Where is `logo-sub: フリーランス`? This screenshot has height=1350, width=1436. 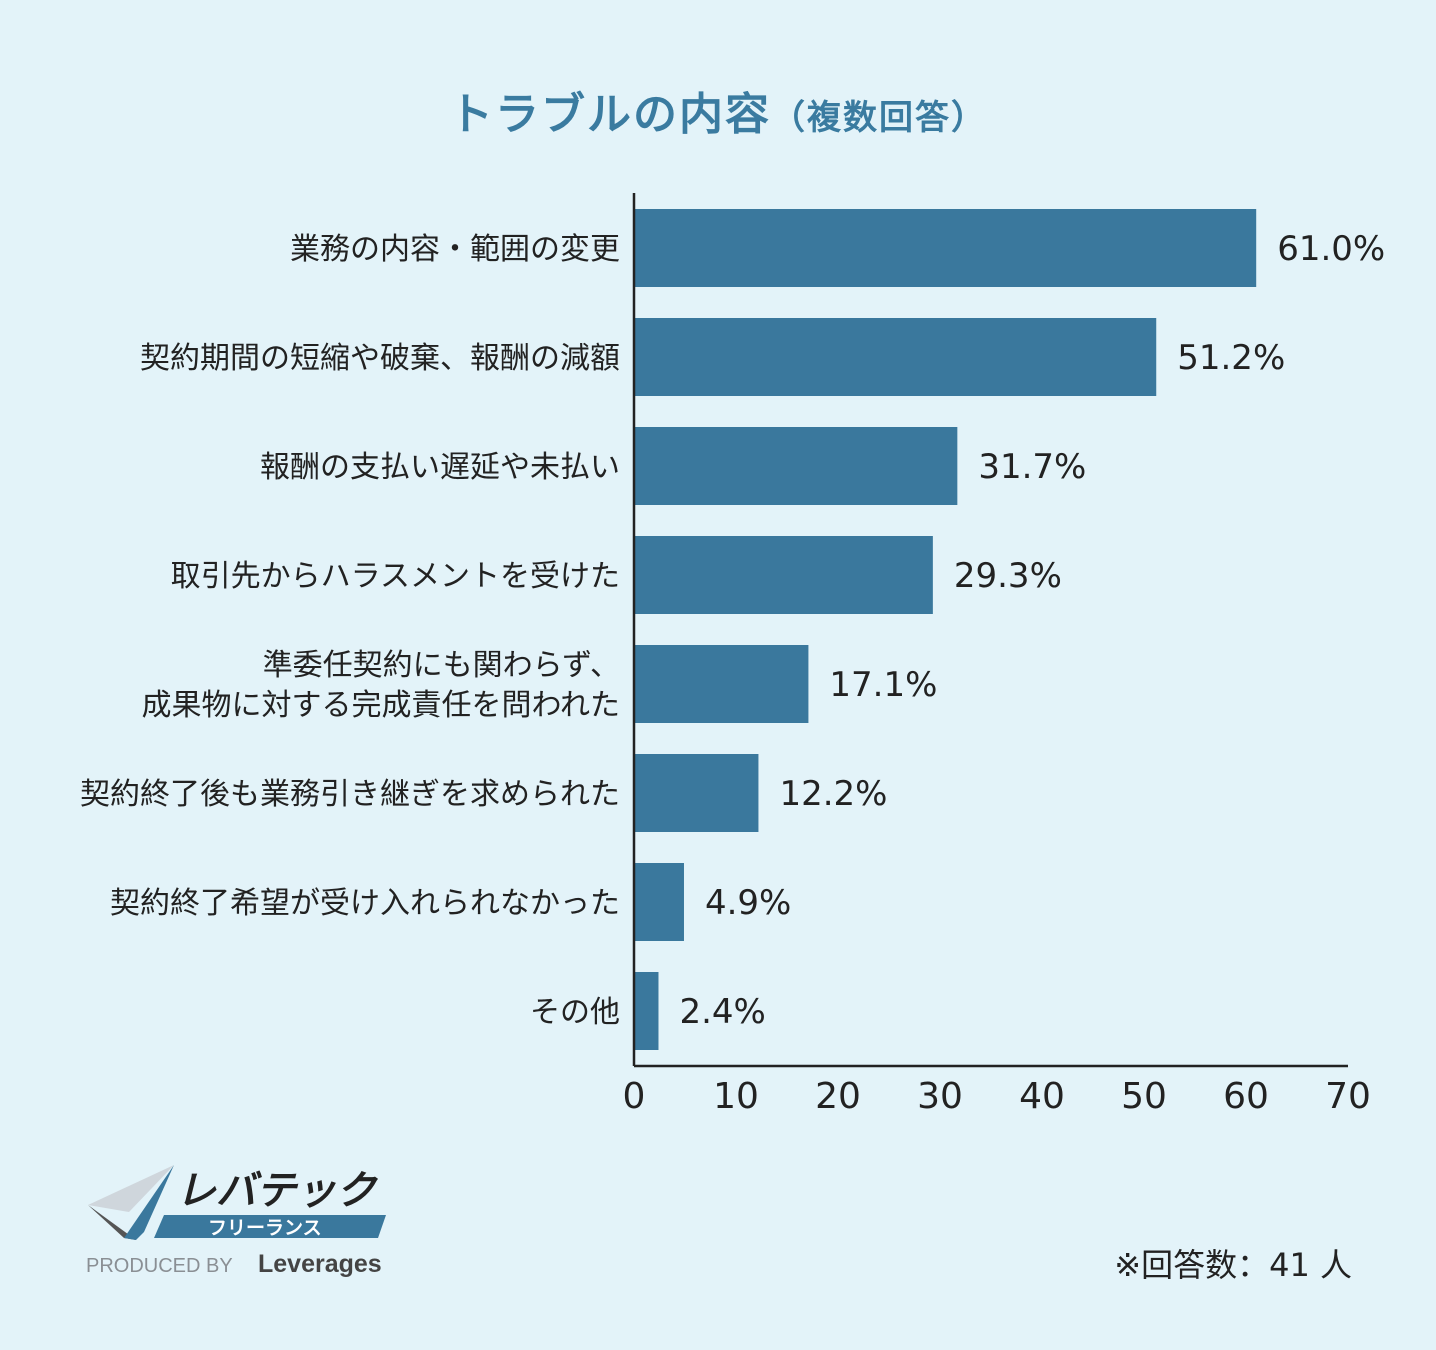
logo-sub: フリーランス is located at coordinates (265, 1228).